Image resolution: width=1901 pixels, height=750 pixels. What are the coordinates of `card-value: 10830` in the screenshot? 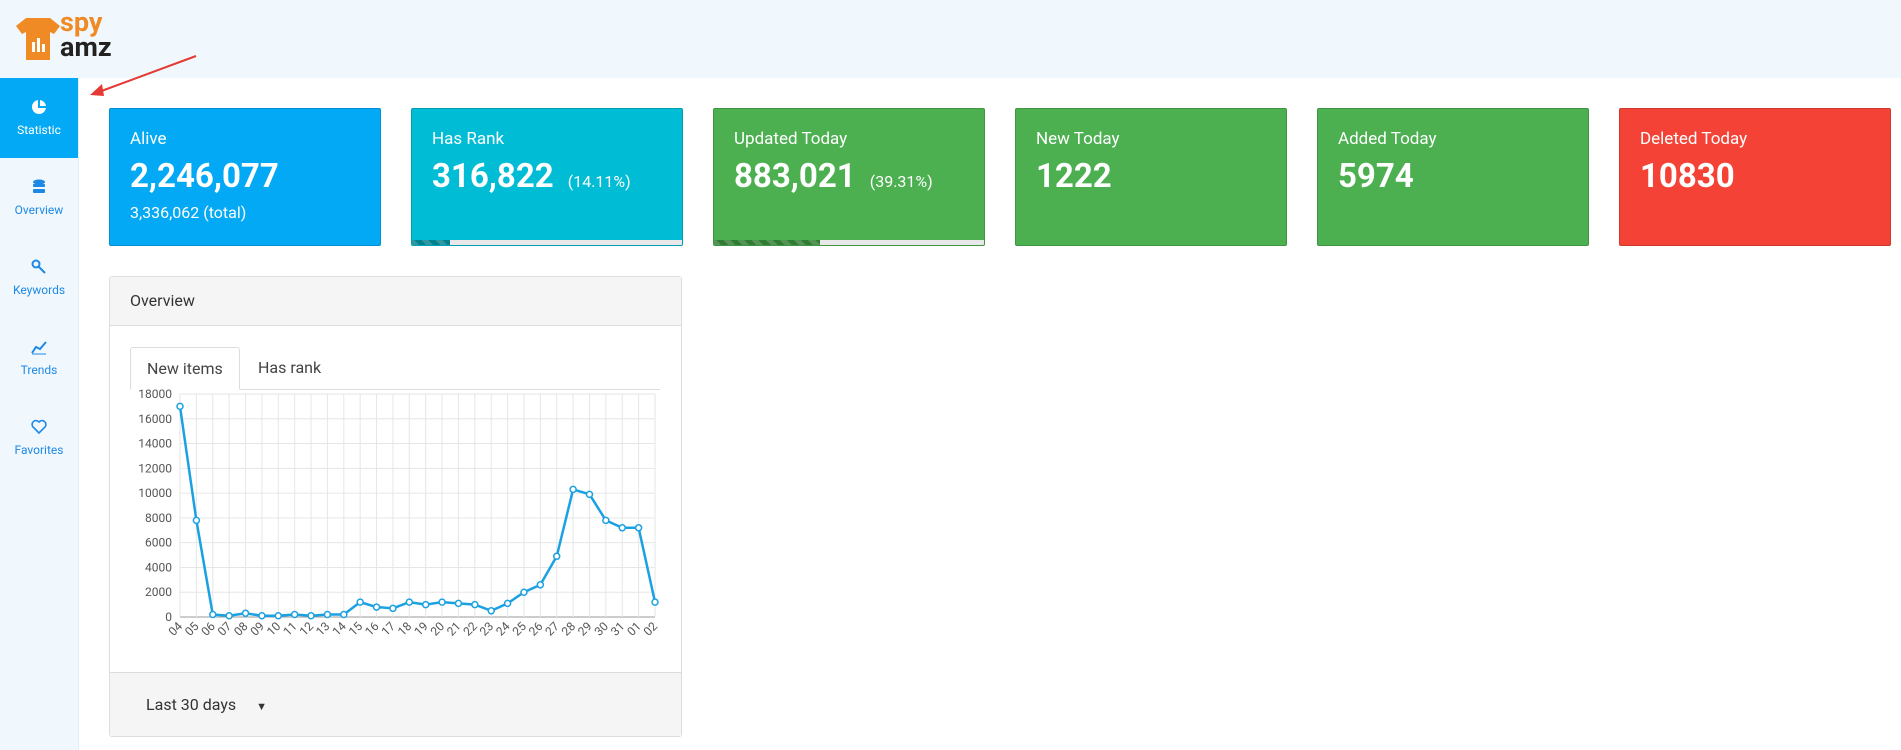 It's located at (1687, 176).